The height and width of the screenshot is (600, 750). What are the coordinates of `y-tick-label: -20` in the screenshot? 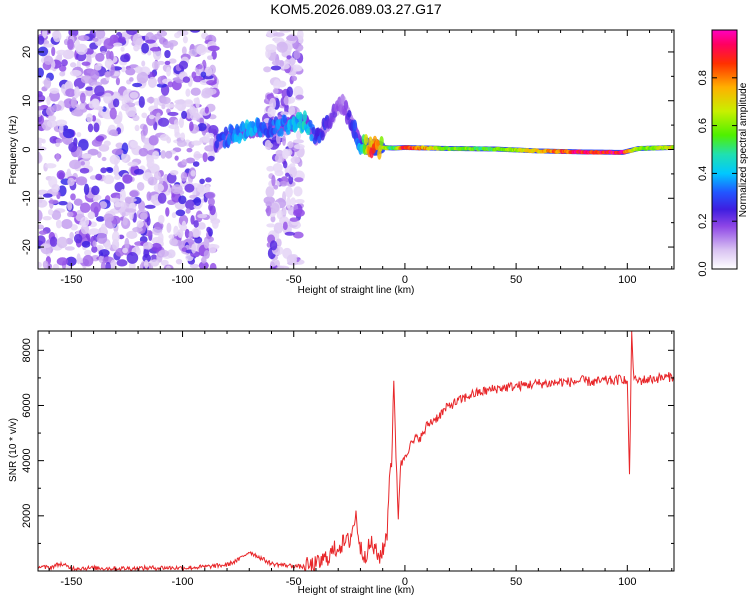 It's located at (27, 247).